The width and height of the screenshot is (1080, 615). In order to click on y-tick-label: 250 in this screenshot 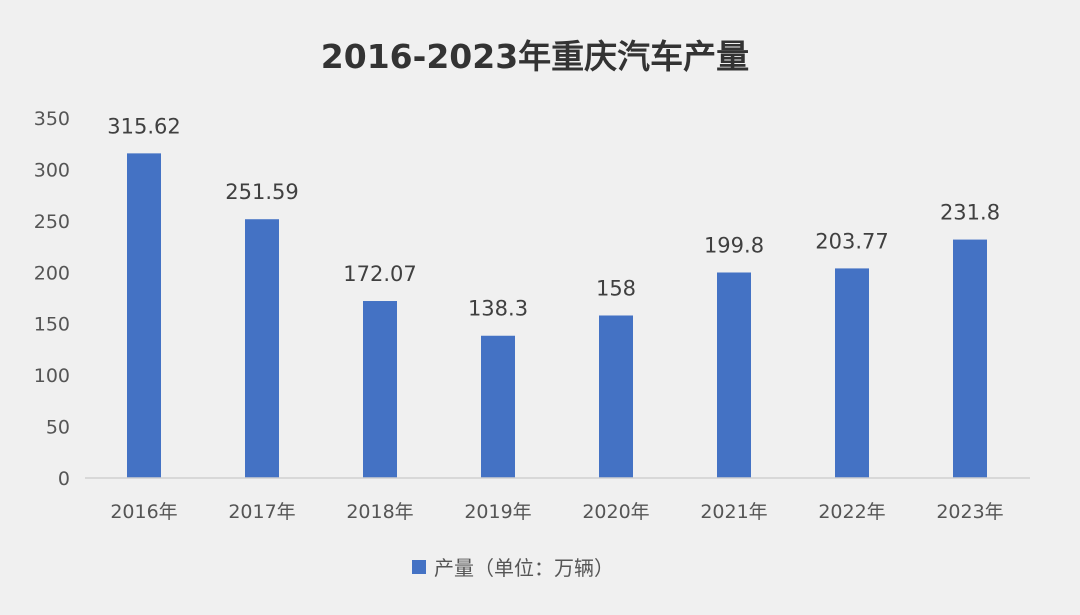, I will do `click(52, 222)`.